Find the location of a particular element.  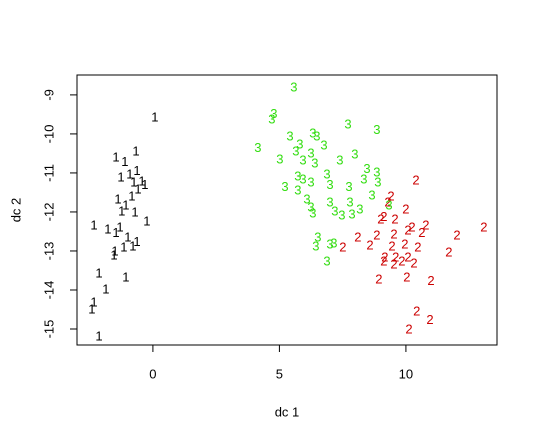

x-tick-label: 10 is located at coordinates (406, 373).